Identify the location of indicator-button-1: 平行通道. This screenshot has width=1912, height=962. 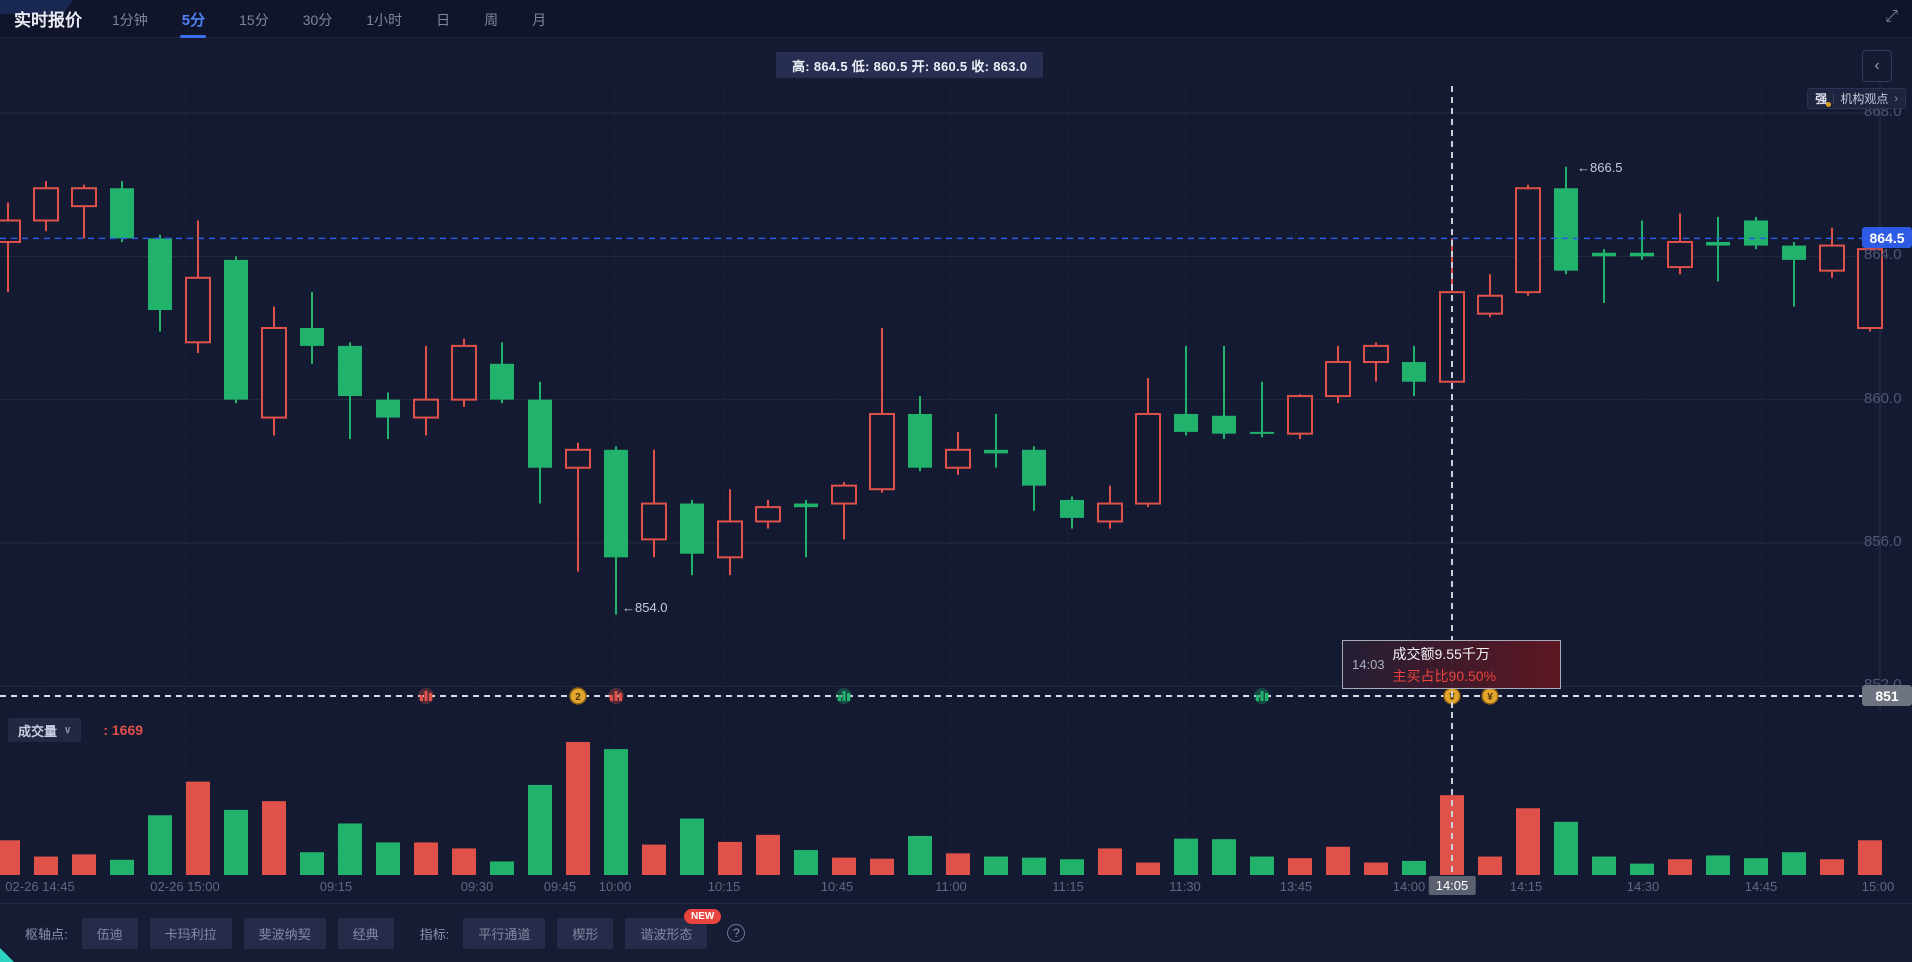
(504, 933).